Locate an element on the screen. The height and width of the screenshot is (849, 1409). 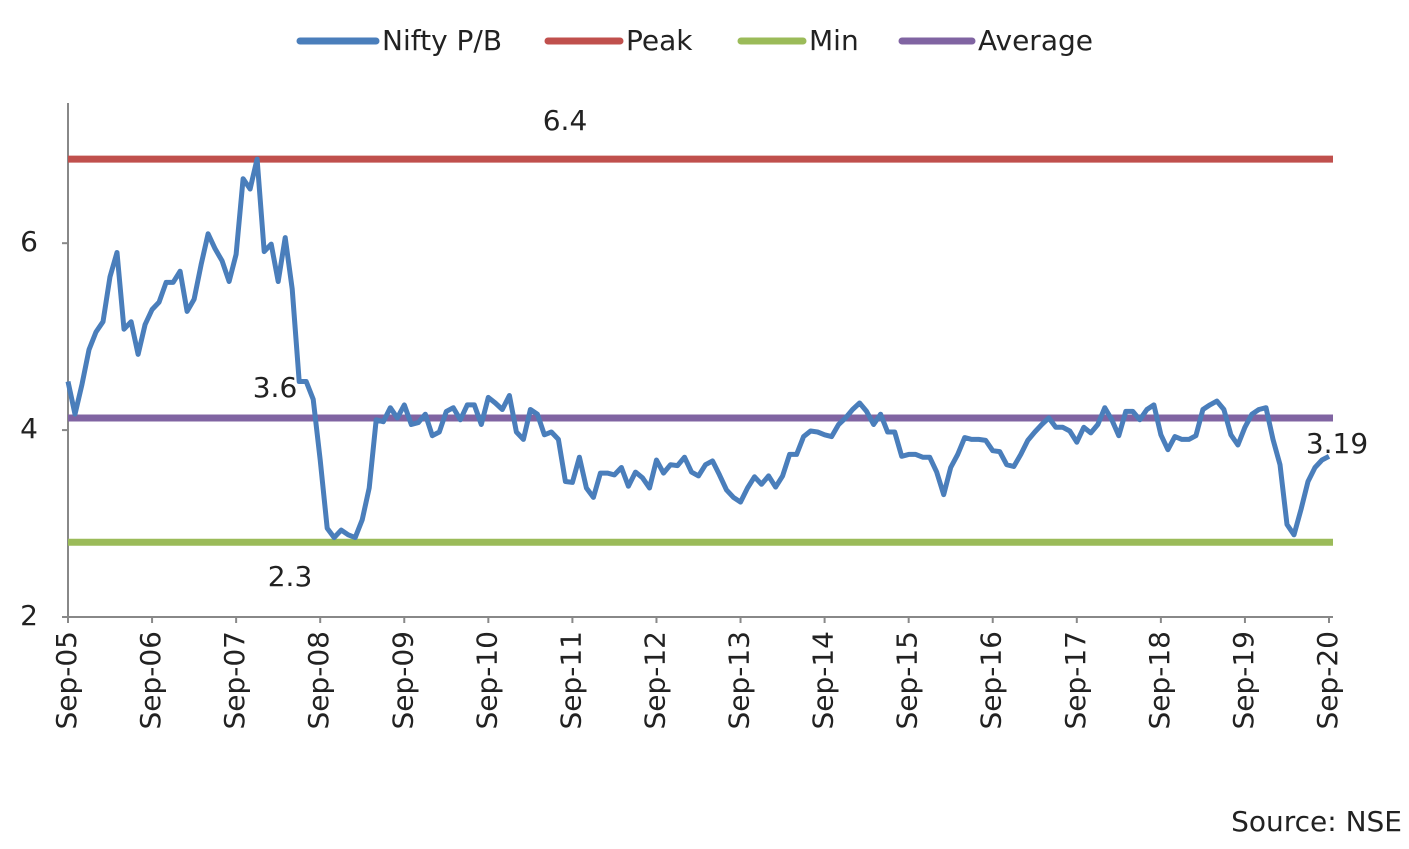
x-tick-label: Sep-08 is located at coordinates (318, 680).